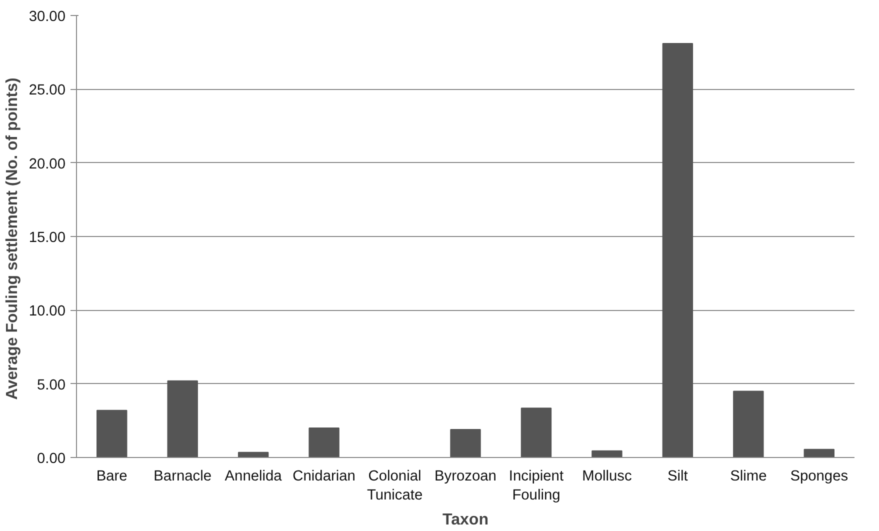 The height and width of the screenshot is (531, 879). I want to click on x-tick-label: Slime, so click(748, 476).